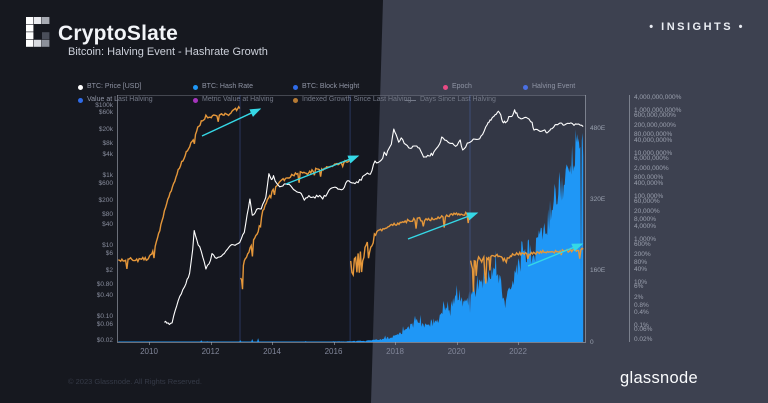 The image size is (768, 403). I want to click on insights-label: • INSIGHTS •, so click(697, 27).